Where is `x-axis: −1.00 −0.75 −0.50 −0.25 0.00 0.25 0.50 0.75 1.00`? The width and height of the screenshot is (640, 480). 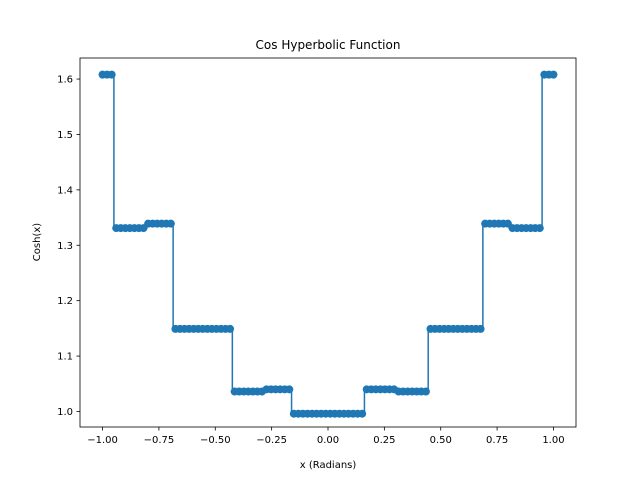
x-axis: −1.00 −0.75 −0.50 −0.25 0.00 0.25 0.50 0.75 1.00 is located at coordinates (326, 436).